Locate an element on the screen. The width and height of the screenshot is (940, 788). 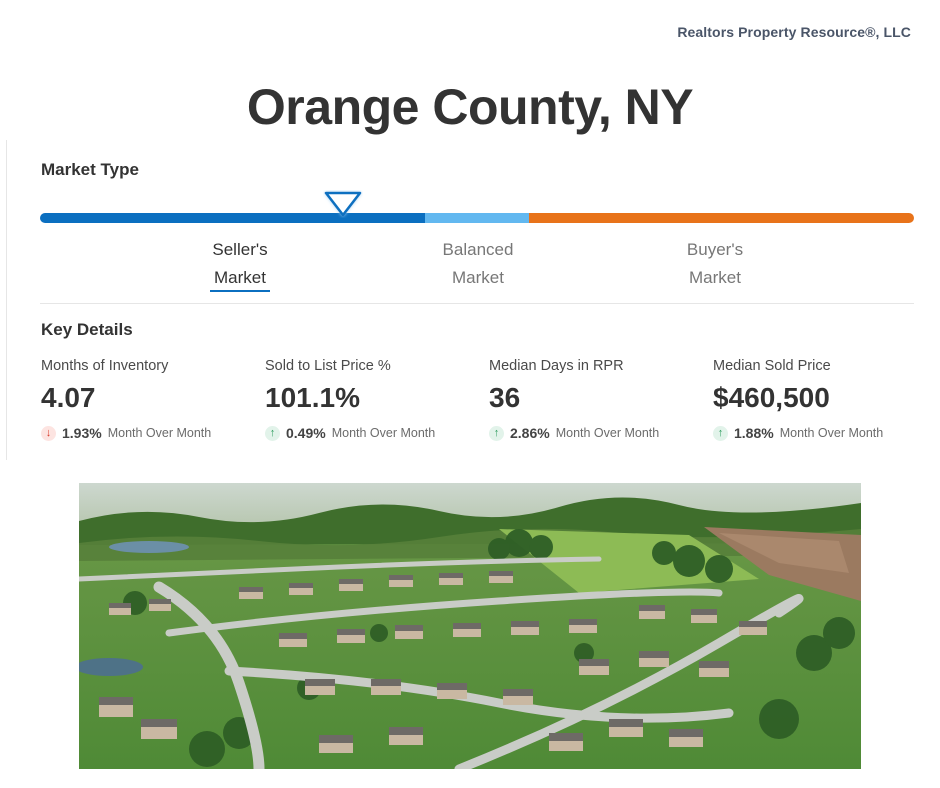
brand-name: Realtors Property Resource®, LLC is located at coordinates (794, 32).